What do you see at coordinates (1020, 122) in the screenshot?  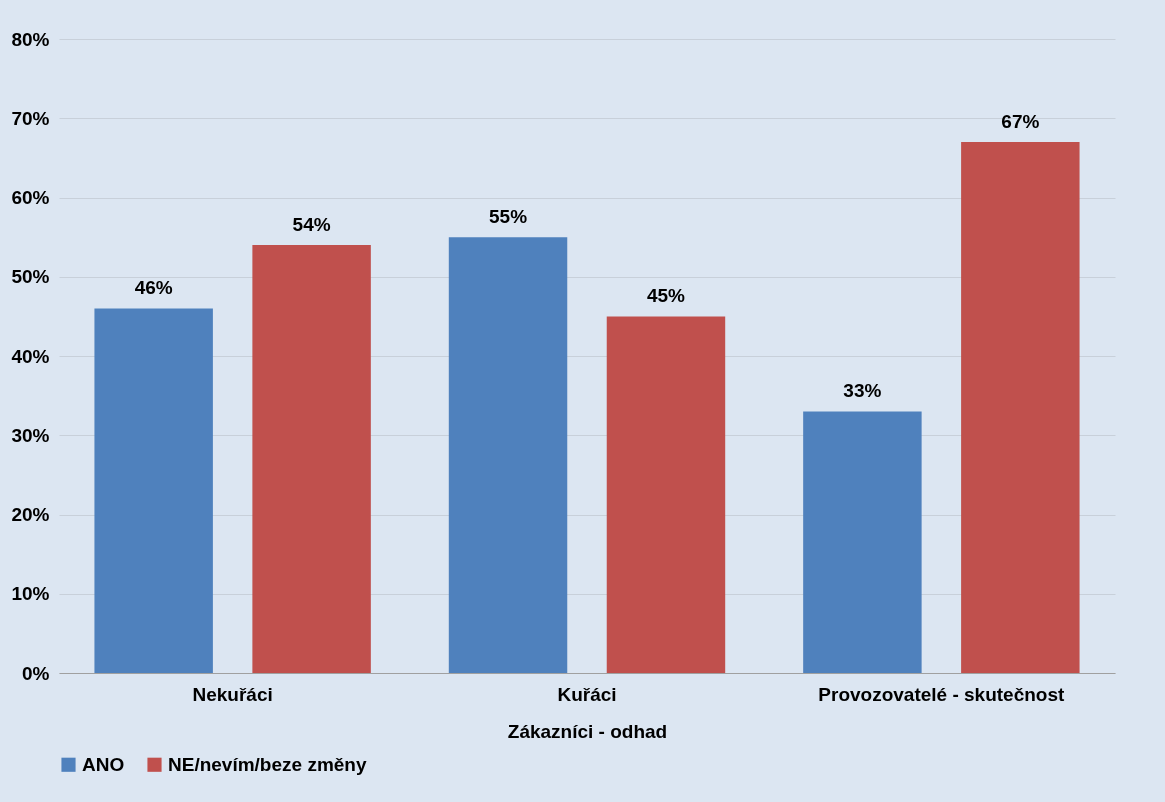 I see `data-label: 67%` at bounding box center [1020, 122].